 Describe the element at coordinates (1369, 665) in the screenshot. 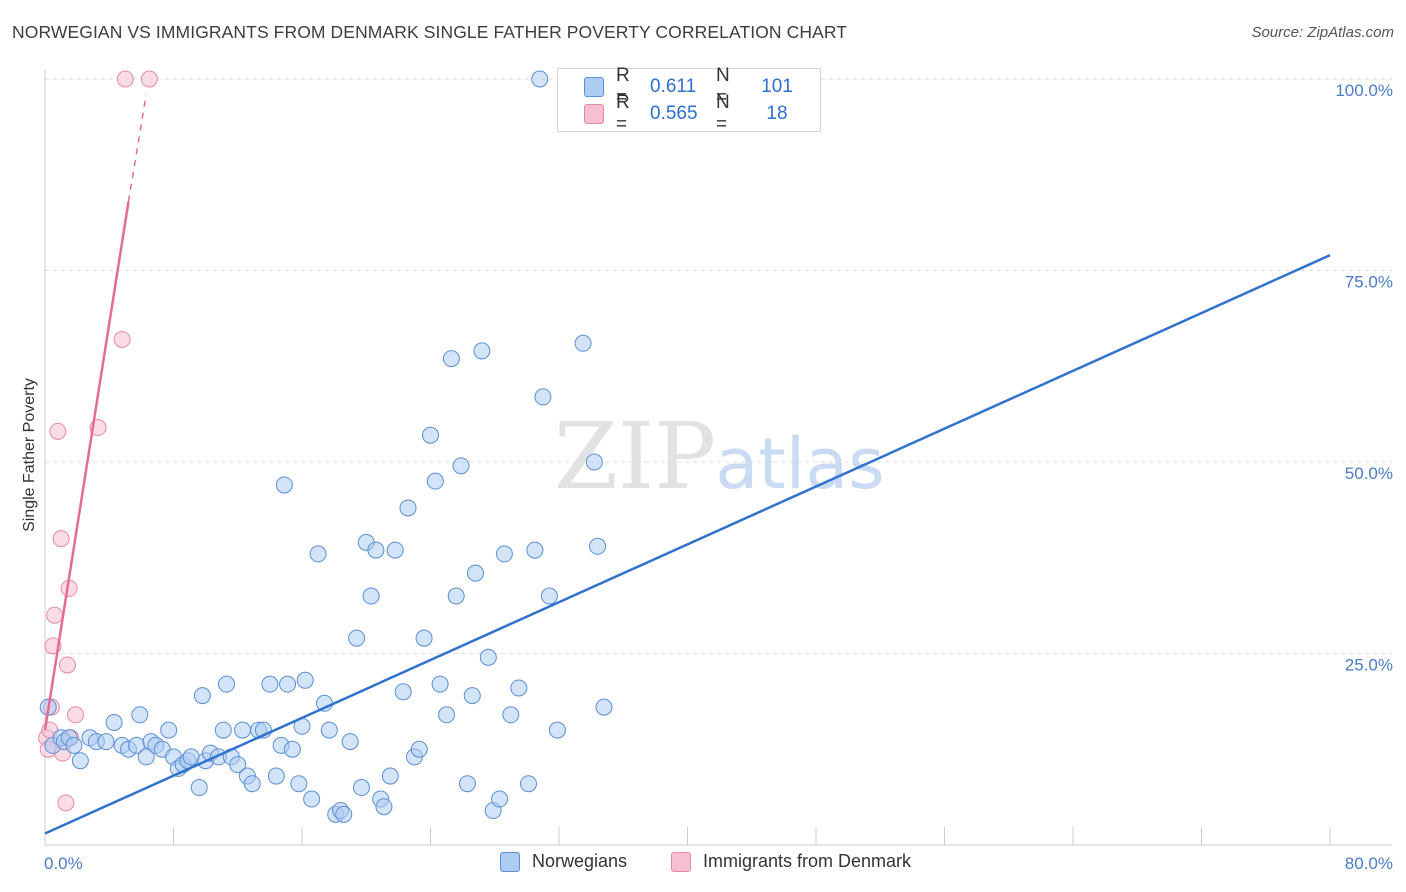

I see `y-tick-label: 25.0%` at that location.